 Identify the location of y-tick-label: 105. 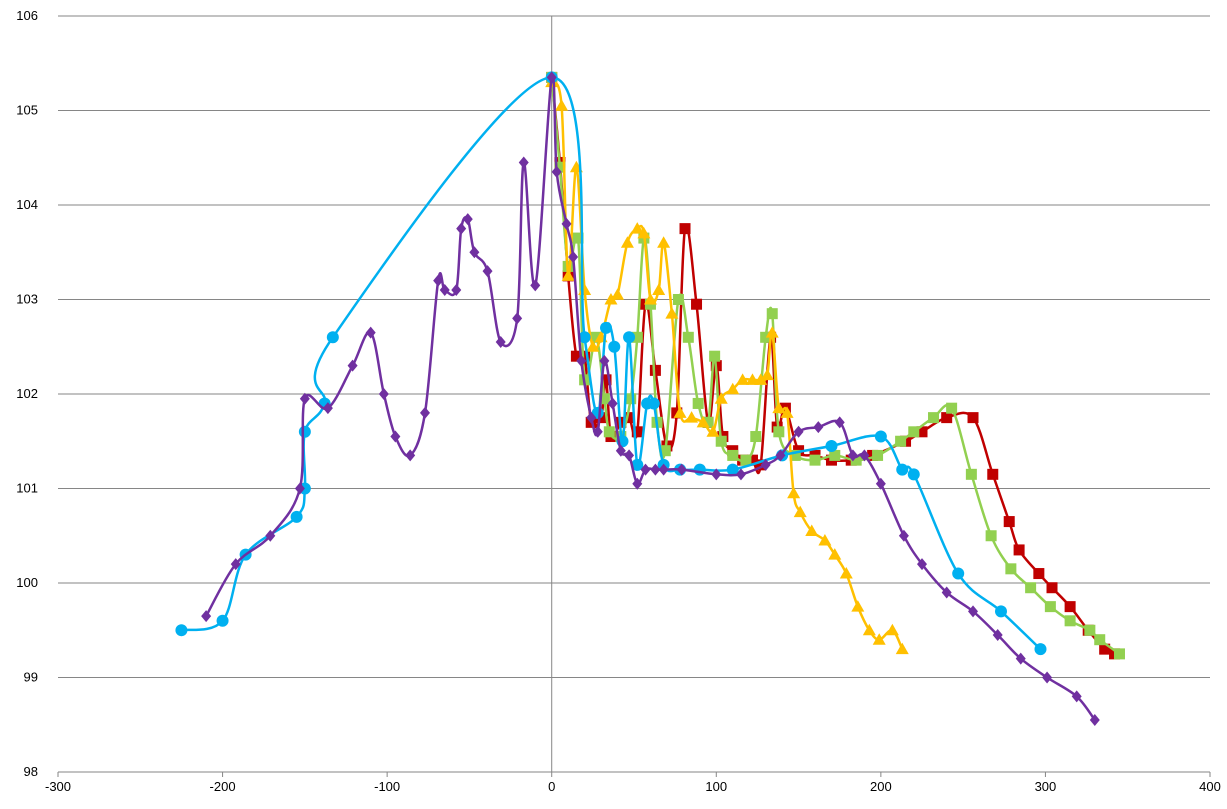
(27, 110).